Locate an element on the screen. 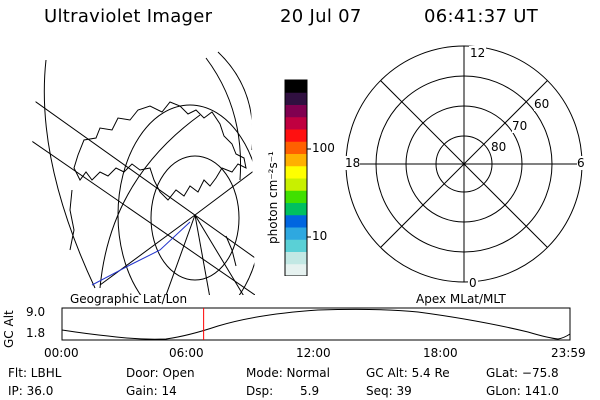 The image size is (600, 400). x-tick-2359: 23:59 is located at coordinates (568, 353).